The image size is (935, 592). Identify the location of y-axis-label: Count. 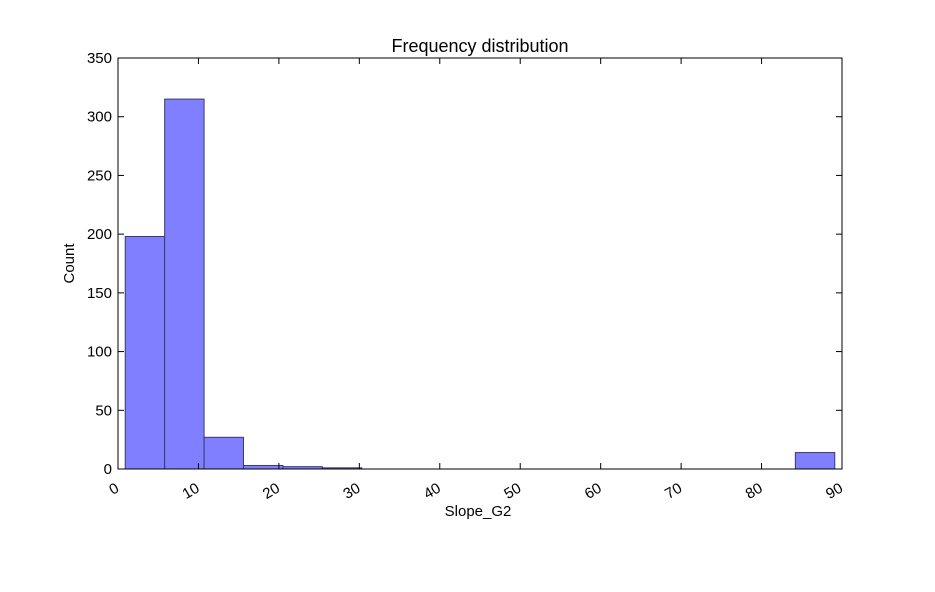
(69, 263).